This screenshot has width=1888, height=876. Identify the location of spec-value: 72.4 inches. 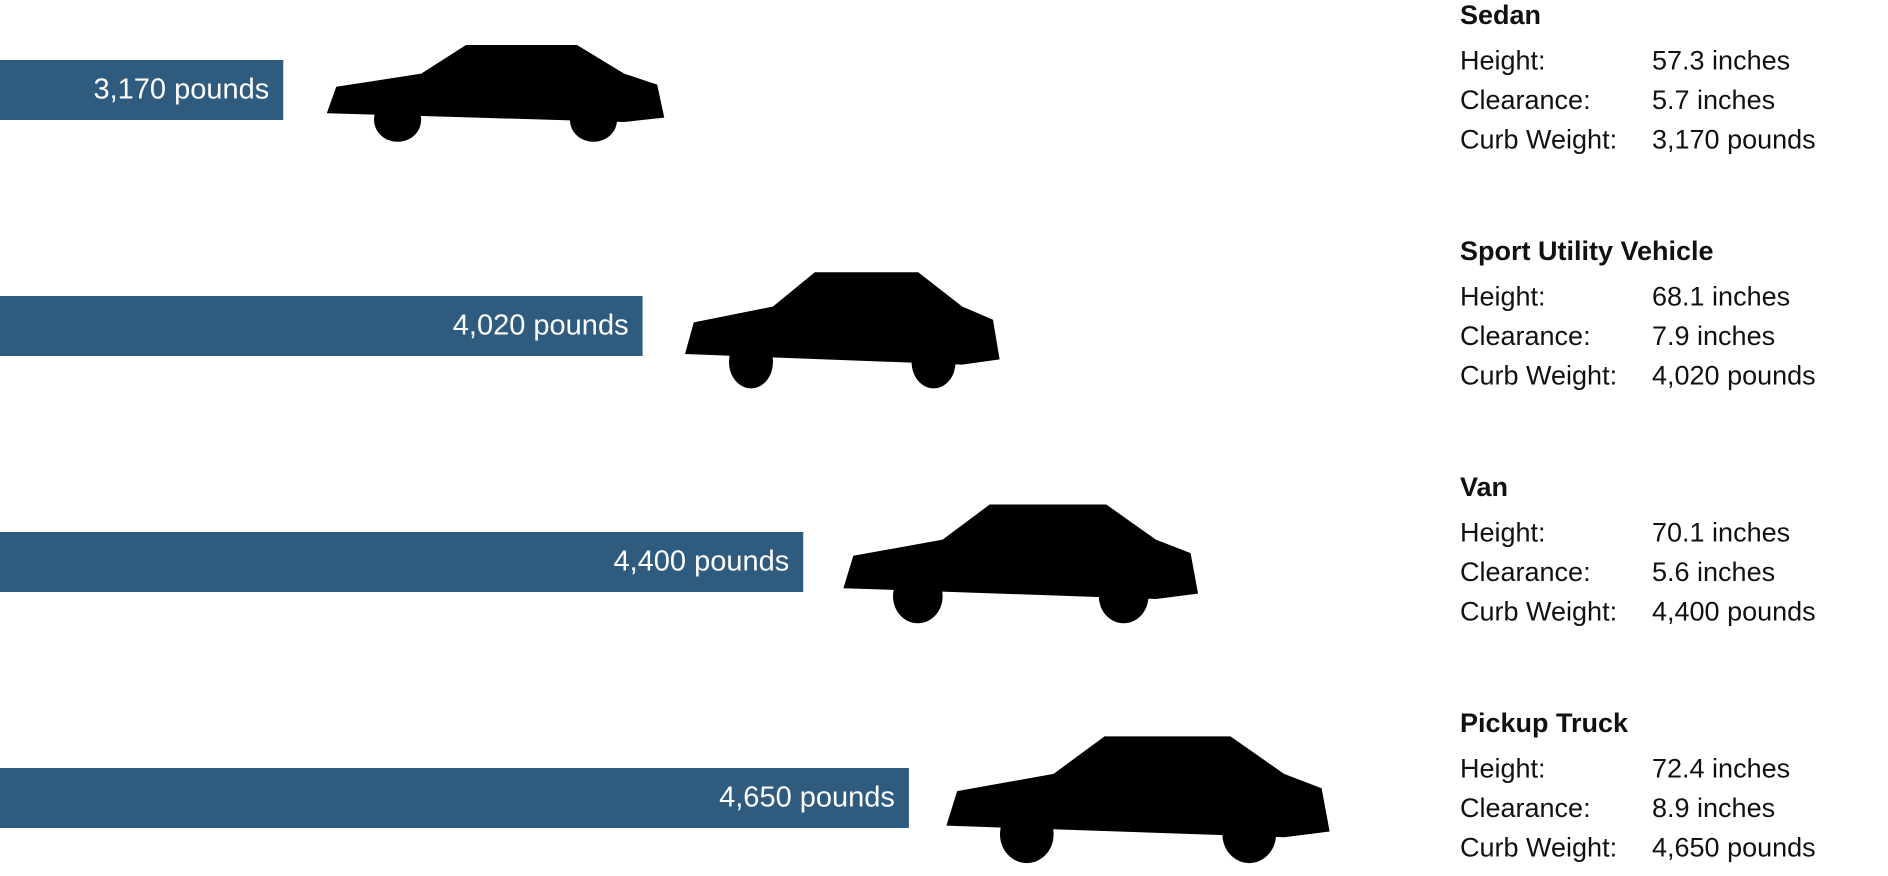
(1721, 769).